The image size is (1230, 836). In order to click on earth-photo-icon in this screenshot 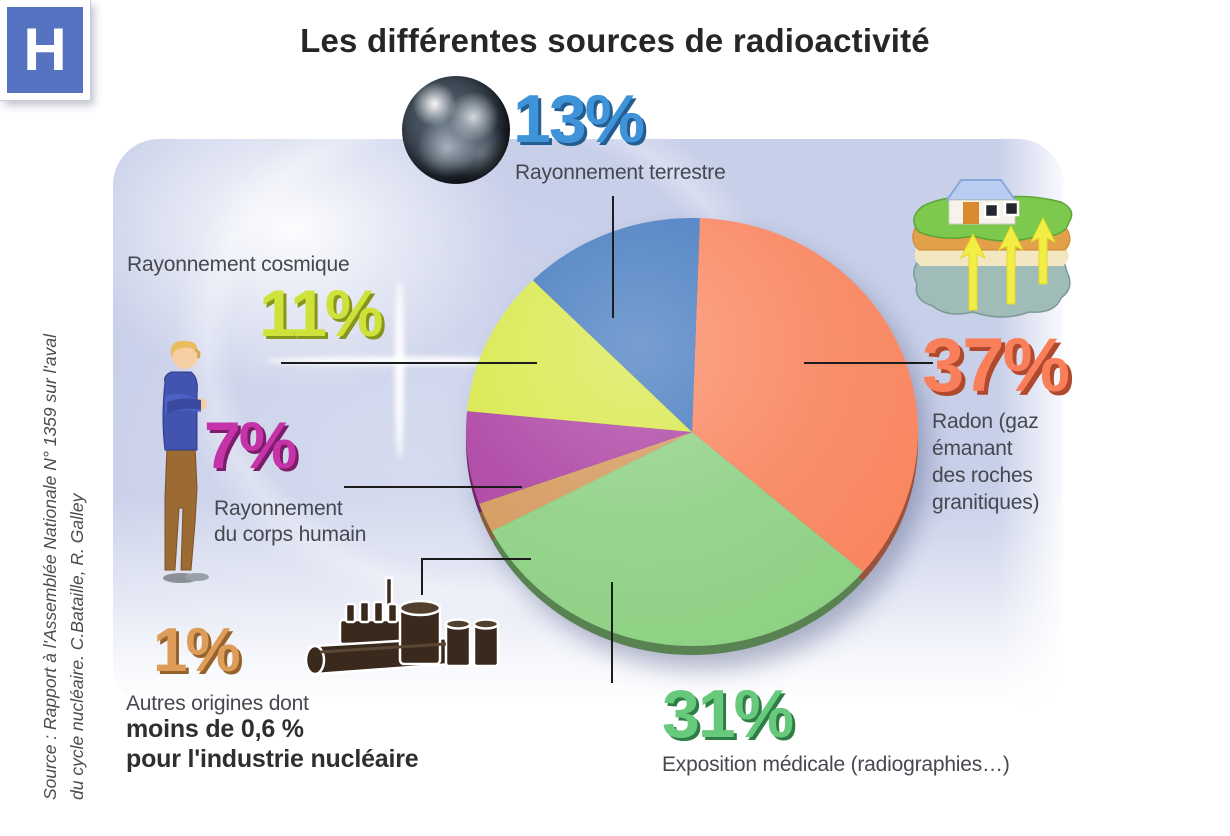, I will do `click(456, 130)`.